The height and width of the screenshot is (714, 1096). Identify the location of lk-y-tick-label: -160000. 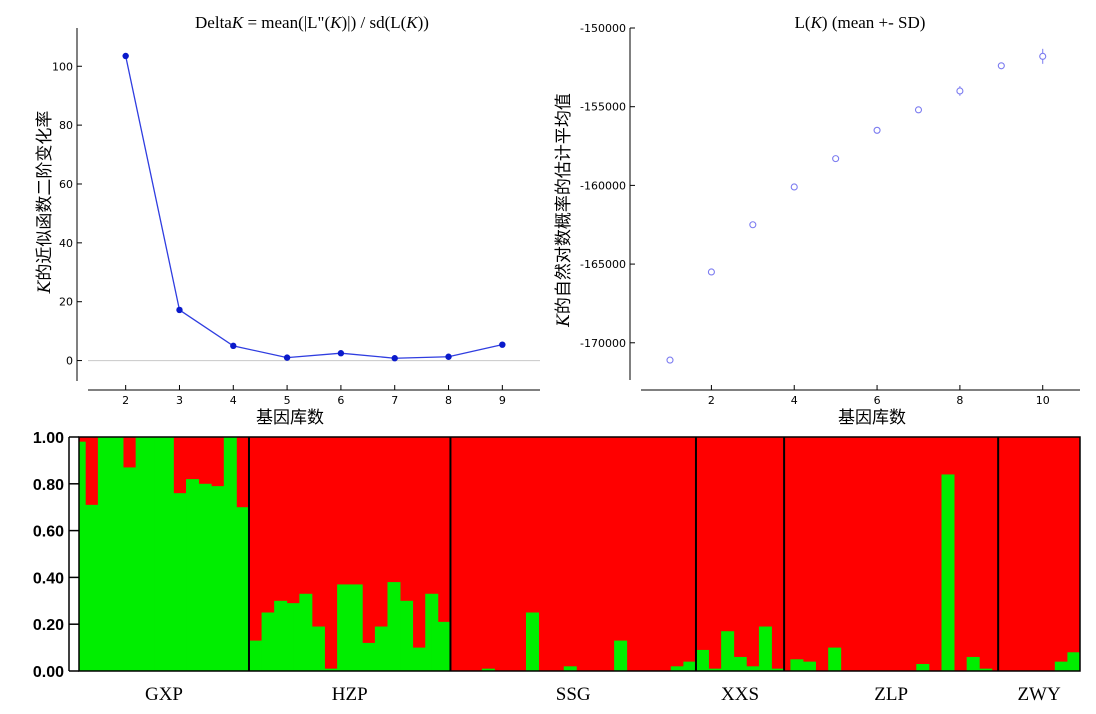
(603, 185).